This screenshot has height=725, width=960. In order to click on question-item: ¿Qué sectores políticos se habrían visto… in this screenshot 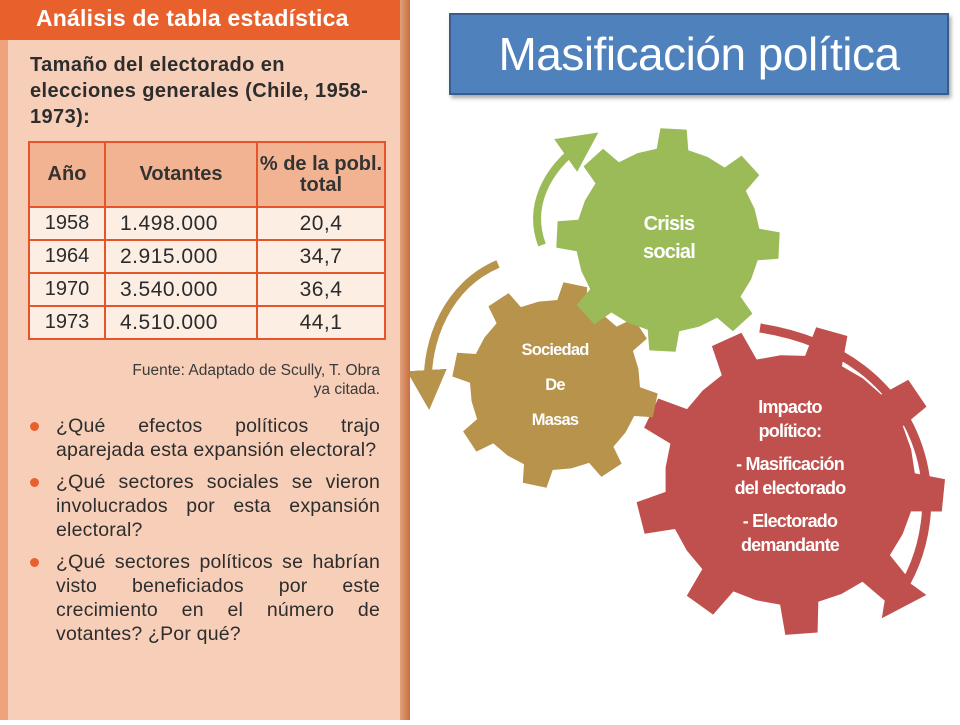, I will do `click(205, 598)`.